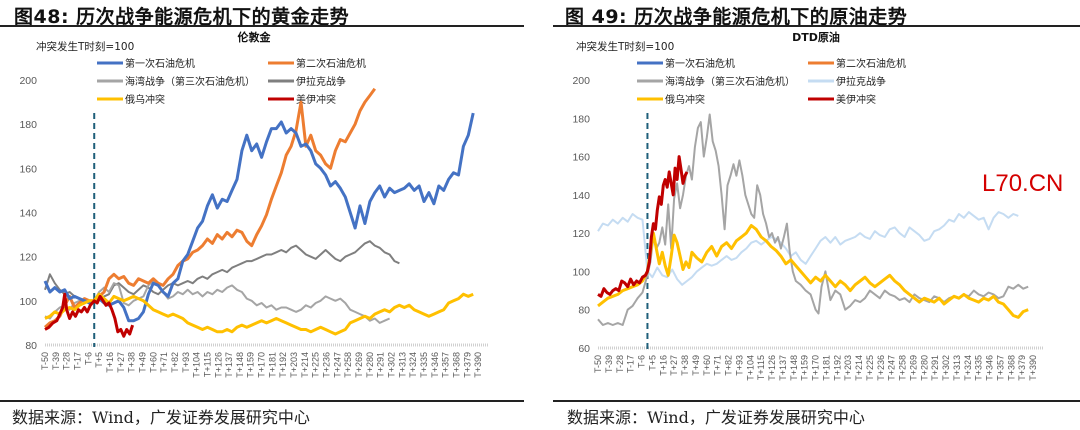 The height and width of the screenshot is (430, 1080). What do you see at coordinates (182, 17) in the screenshot?
I see `figure-48-title: 图48: 历次战争能源危机下的黄金走势` at bounding box center [182, 17].